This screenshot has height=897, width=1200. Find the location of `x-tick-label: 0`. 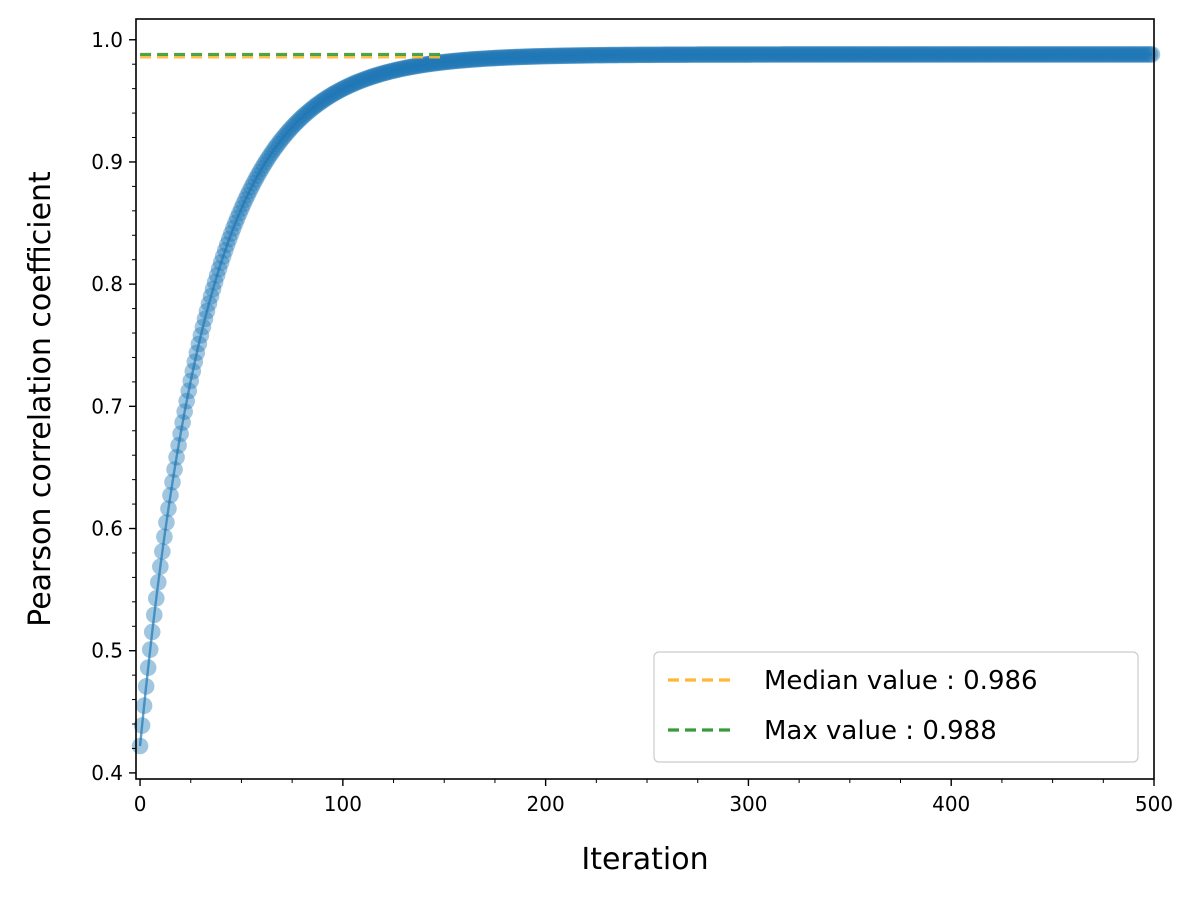

x-tick-label: 0 is located at coordinates (140, 804).